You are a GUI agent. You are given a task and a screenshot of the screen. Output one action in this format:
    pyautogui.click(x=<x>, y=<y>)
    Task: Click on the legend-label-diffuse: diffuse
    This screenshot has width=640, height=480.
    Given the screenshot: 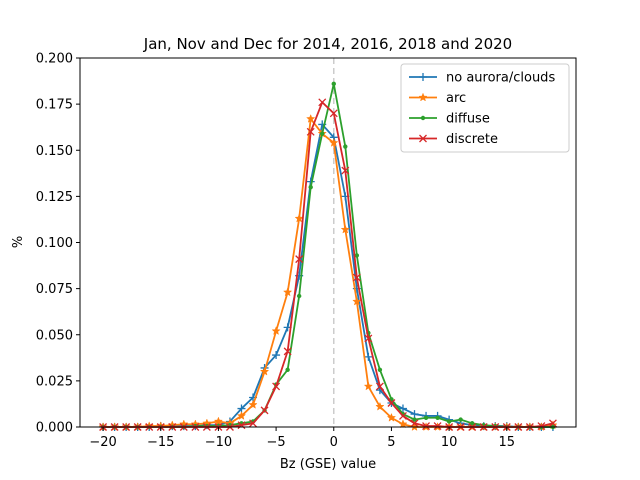 What is the action you would take?
    pyautogui.click(x=468, y=119)
    